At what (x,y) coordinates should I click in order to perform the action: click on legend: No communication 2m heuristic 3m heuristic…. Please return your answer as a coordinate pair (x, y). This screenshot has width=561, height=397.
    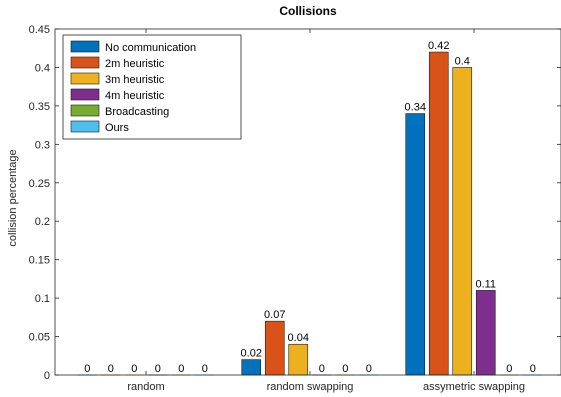
    Looking at the image, I should click on (152, 87).